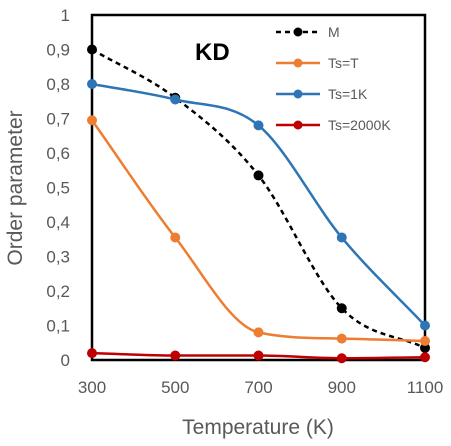 The width and height of the screenshot is (451, 446). Describe the element at coordinates (58, 84) in the screenshot. I see `y-tick-label: 0,8` at that location.